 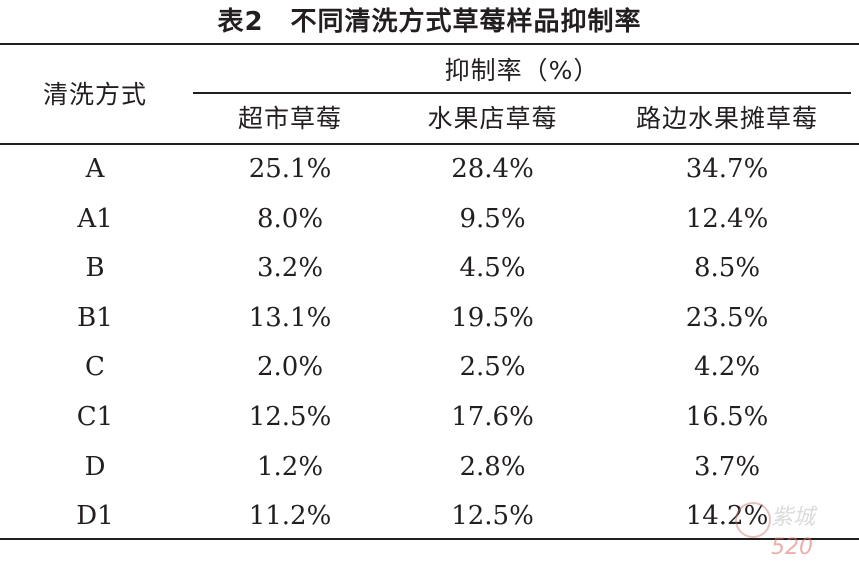 What do you see at coordinates (492, 318) in the screenshot?
I see `cell-fruit-shop: 19.5%` at bounding box center [492, 318].